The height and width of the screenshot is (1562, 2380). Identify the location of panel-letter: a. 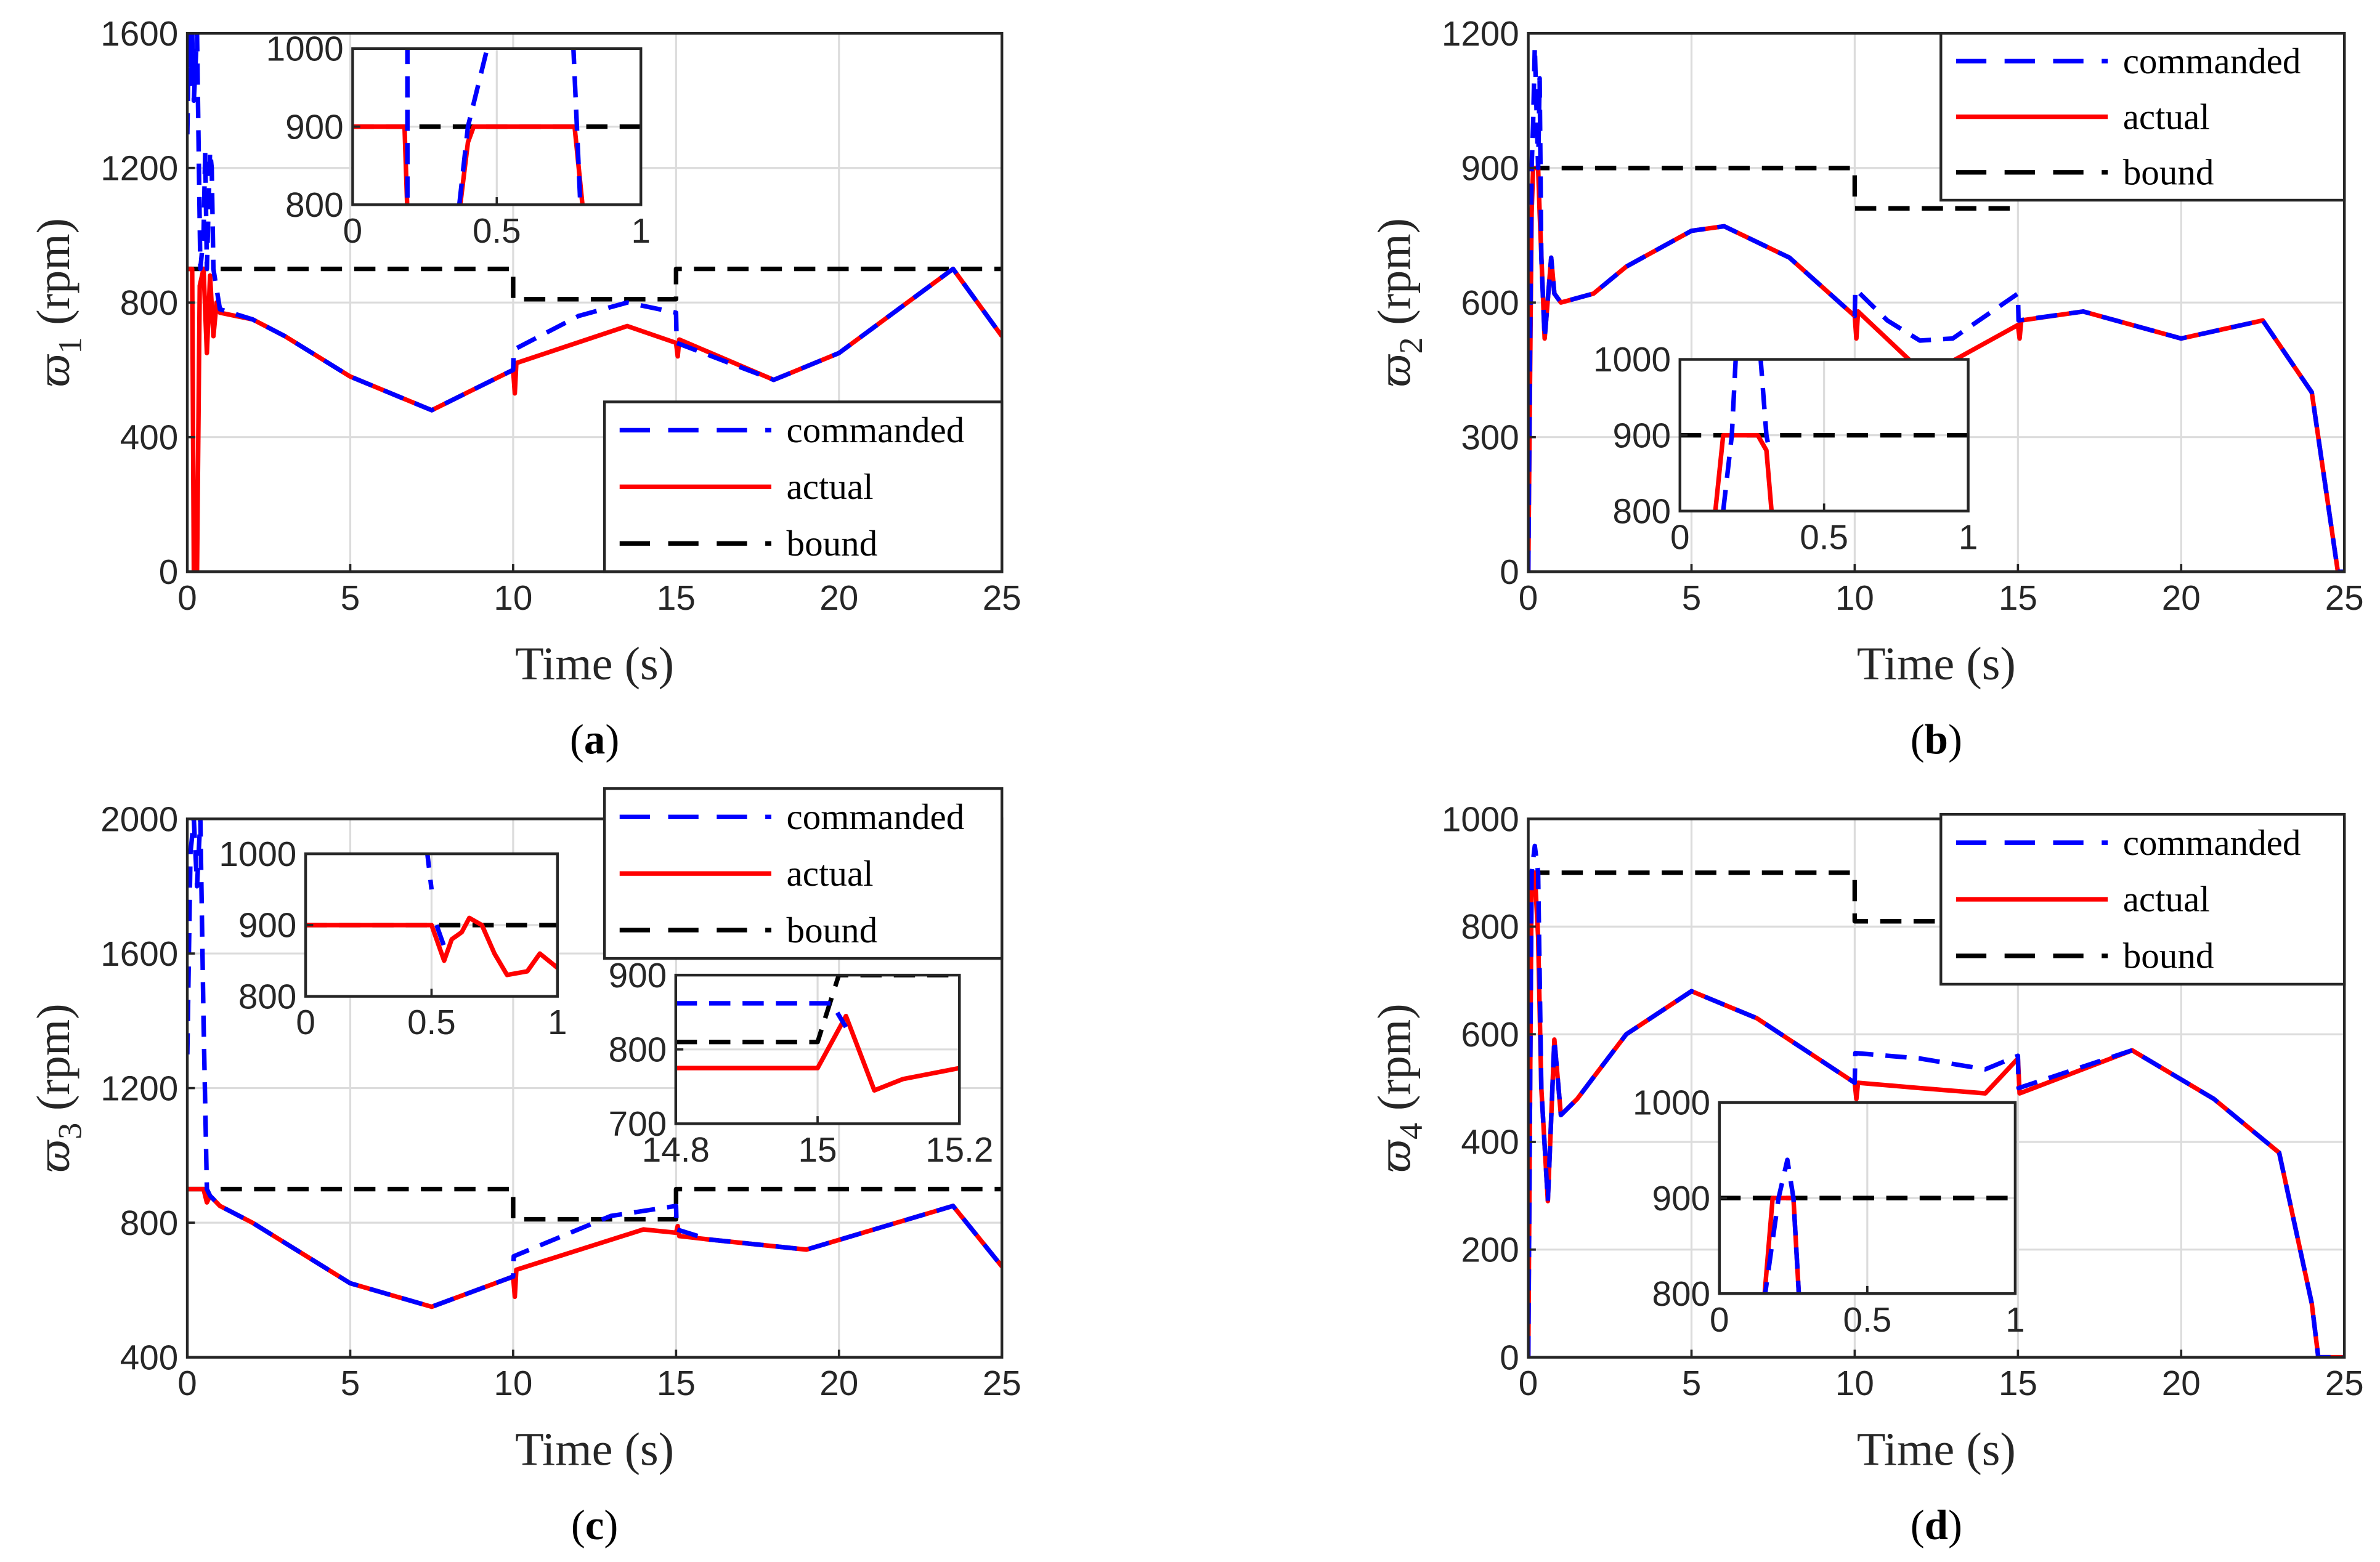
(595, 739).